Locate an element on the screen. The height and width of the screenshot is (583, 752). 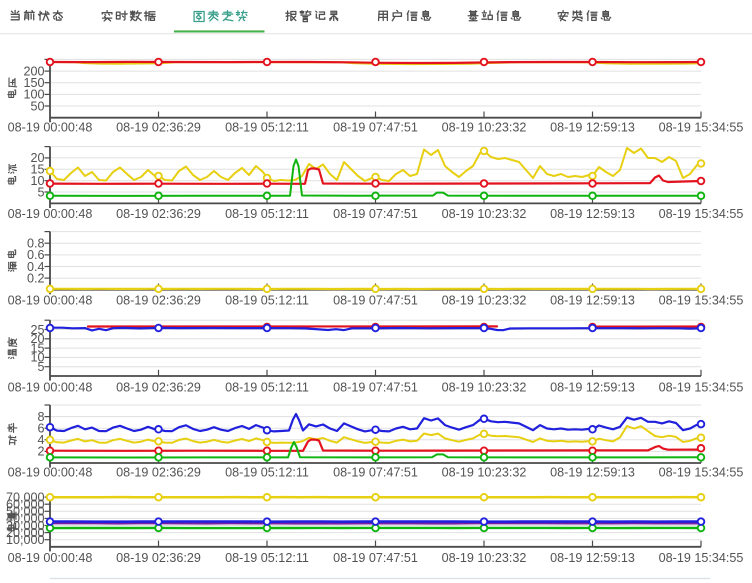
svg-text: 4 is located at coordinates (40, 440).